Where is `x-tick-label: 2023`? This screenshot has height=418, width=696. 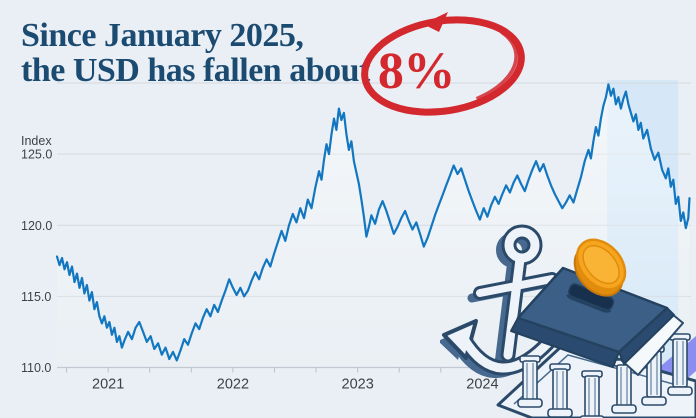 x-tick-label: 2023 is located at coordinates (358, 385).